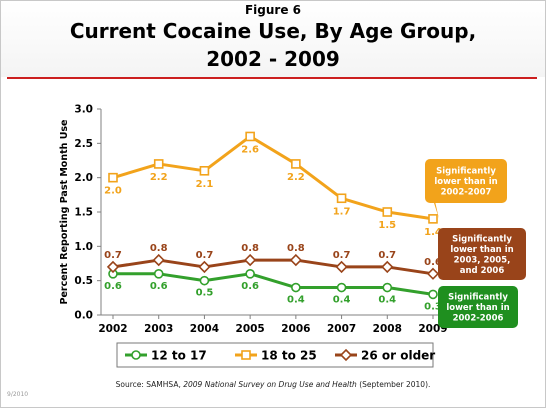 The width and height of the screenshot is (546, 408). What do you see at coordinates (112, 329) in the screenshot?
I see `x-tick-label: 2002` at bounding box center [112, 329].